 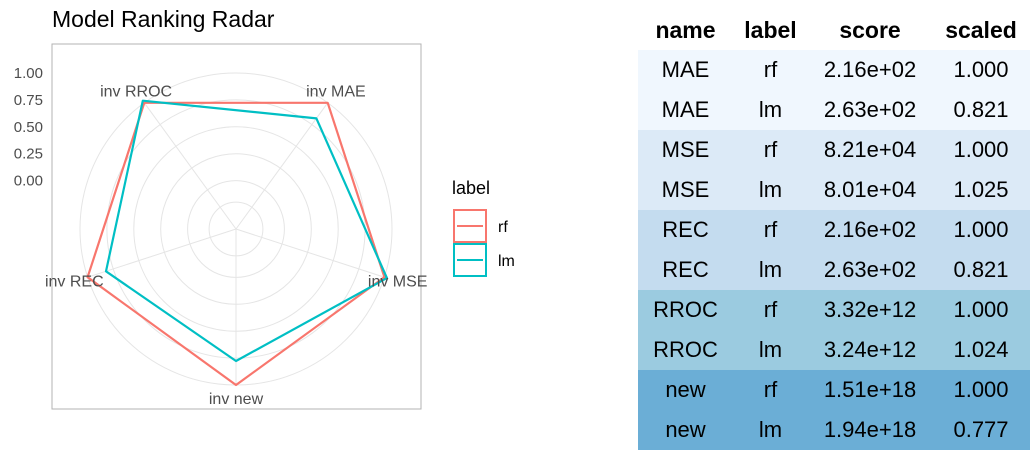 I want to click on column-header-scaled: scaled, so click(x=981, y=29).